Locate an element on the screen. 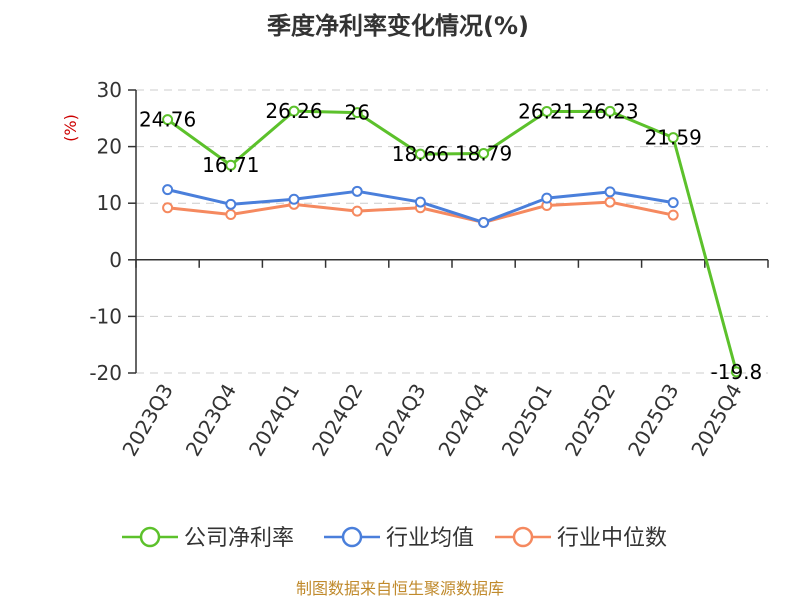 The image size is (800, 600). legend-label: 行业均值 is located at coordinates (430, 538).